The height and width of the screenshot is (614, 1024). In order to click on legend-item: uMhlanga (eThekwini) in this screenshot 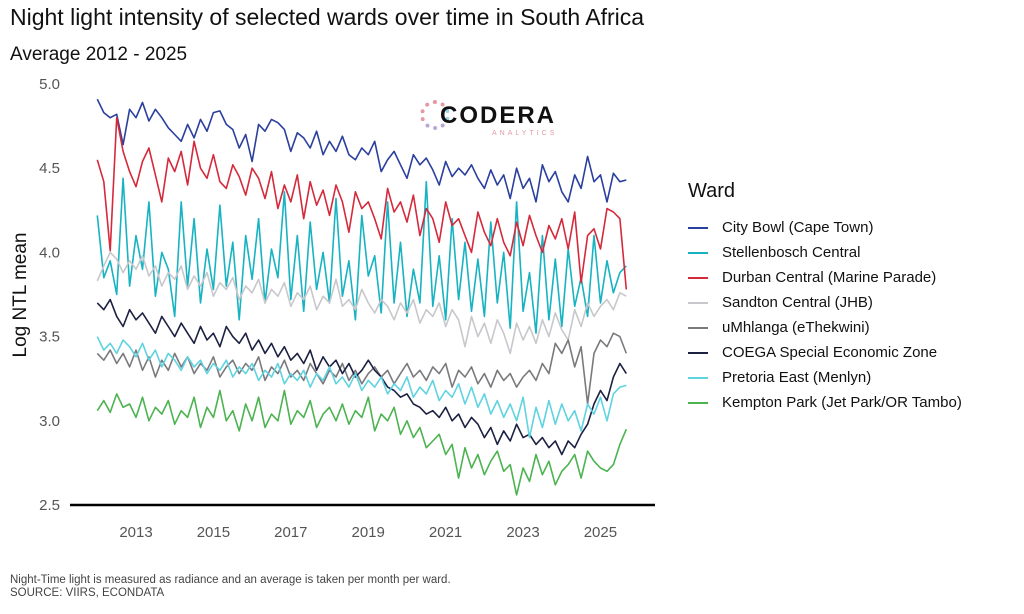, I will do `click(825, 327)`.